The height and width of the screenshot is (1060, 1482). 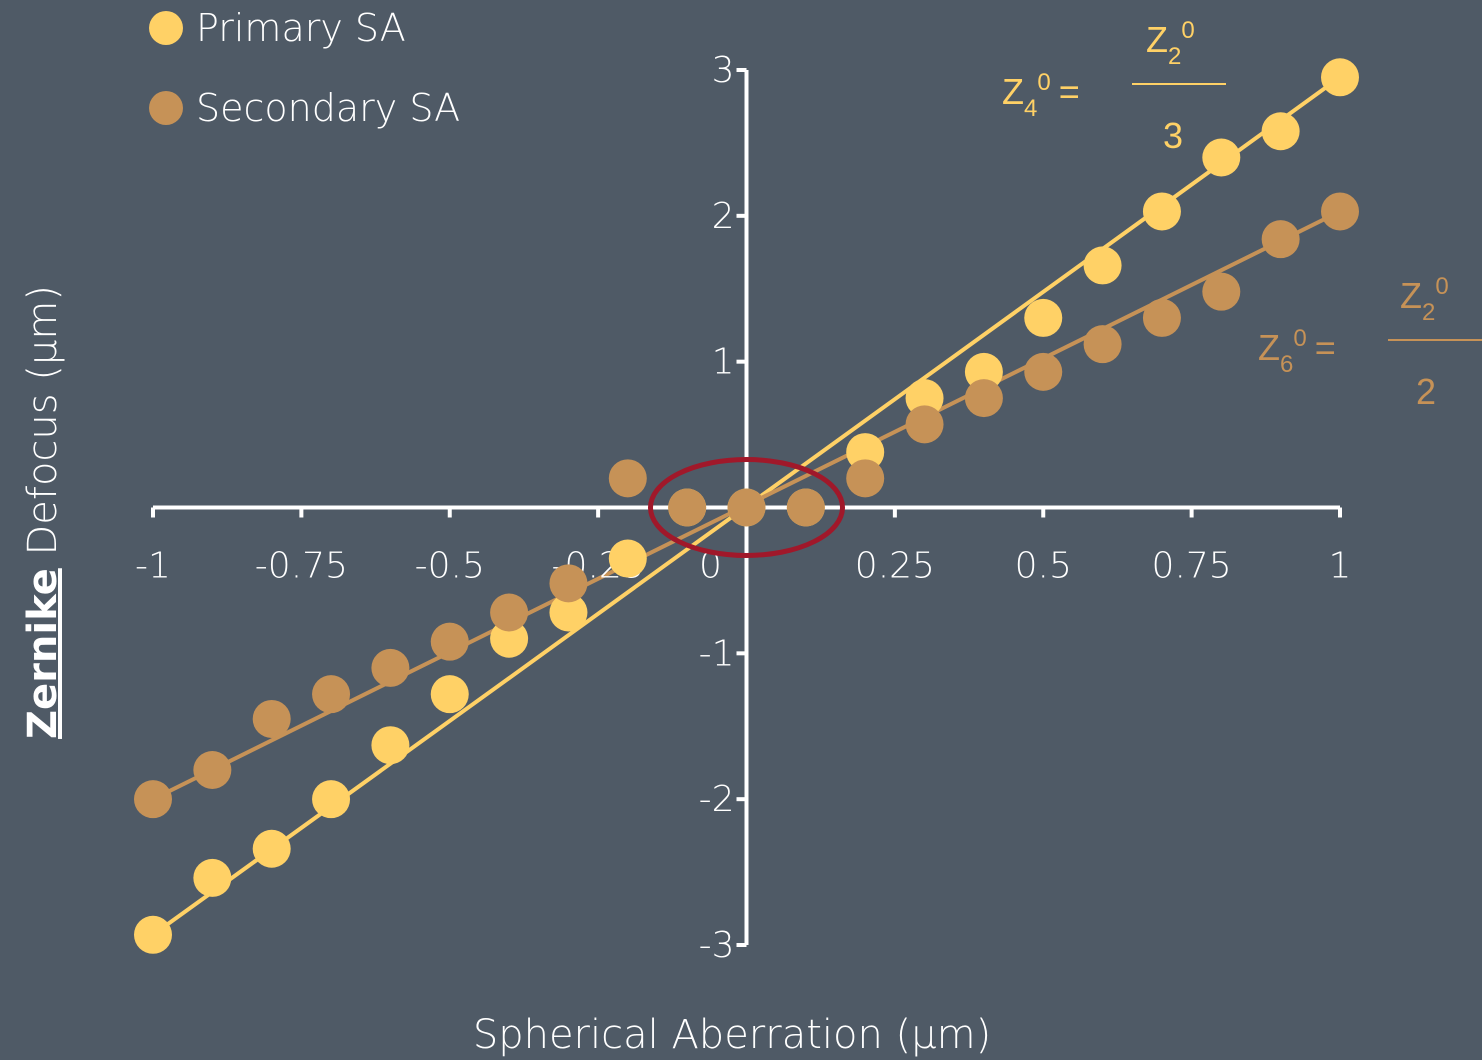 What do you see at coordinates (1428, 312) in the screenshot?
I see `eq-secondary-num-sub: 2` at bounding box center [1428, 312].